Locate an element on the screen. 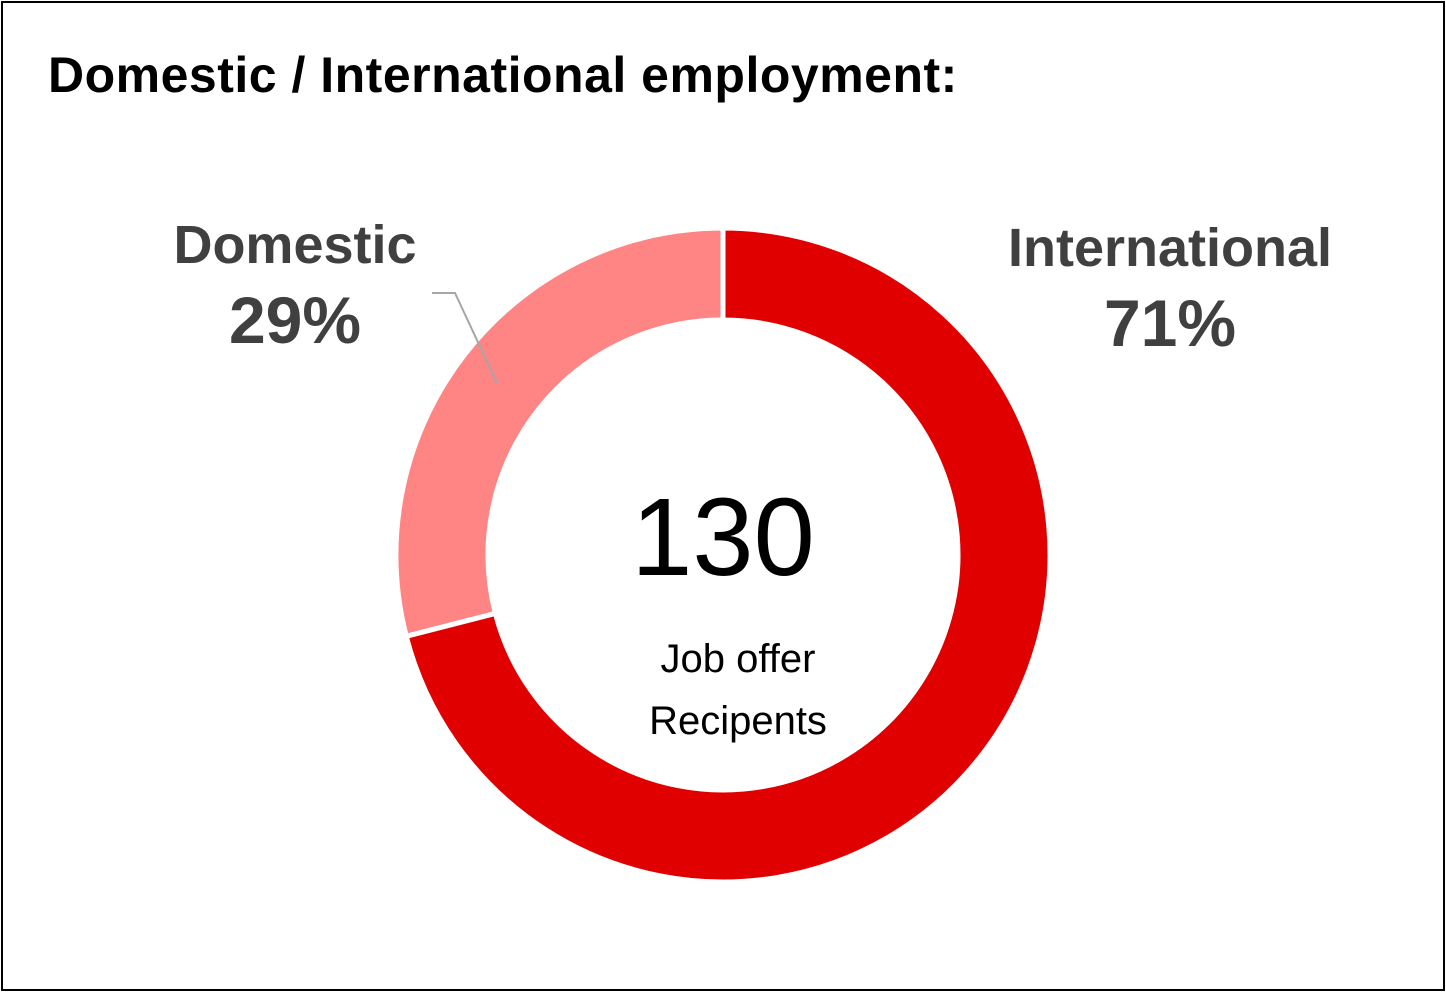 This screenshot has height=992, width=1446. domestic-leader-line is located at coordinates (465, 338).